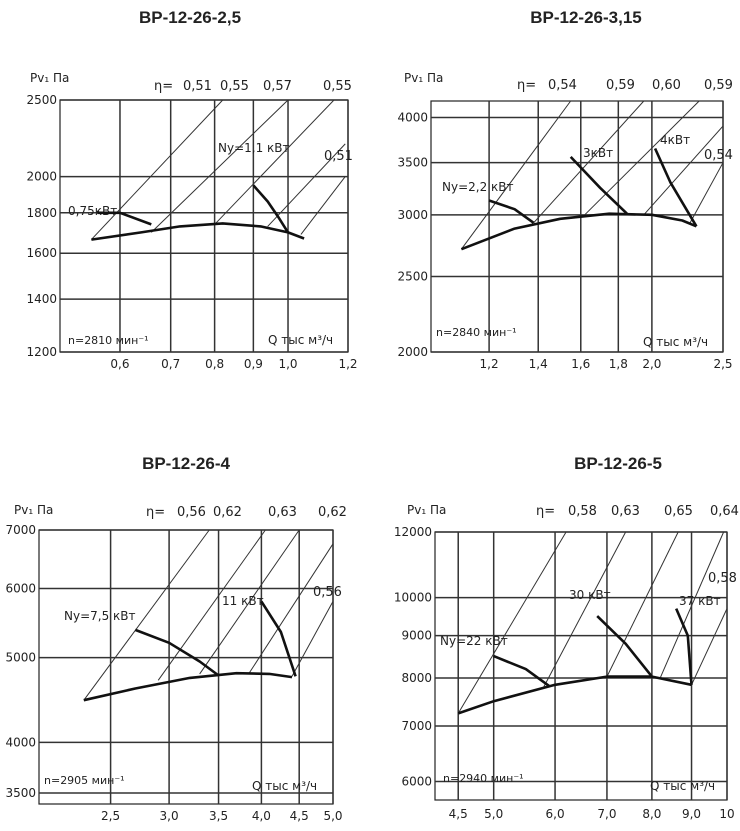 Image resolution: width=740 pixels, height=831 pixels. Describe the element at coordinates (41, 213) in the screenshot. I see `y-tick-label: 1800` at that location.